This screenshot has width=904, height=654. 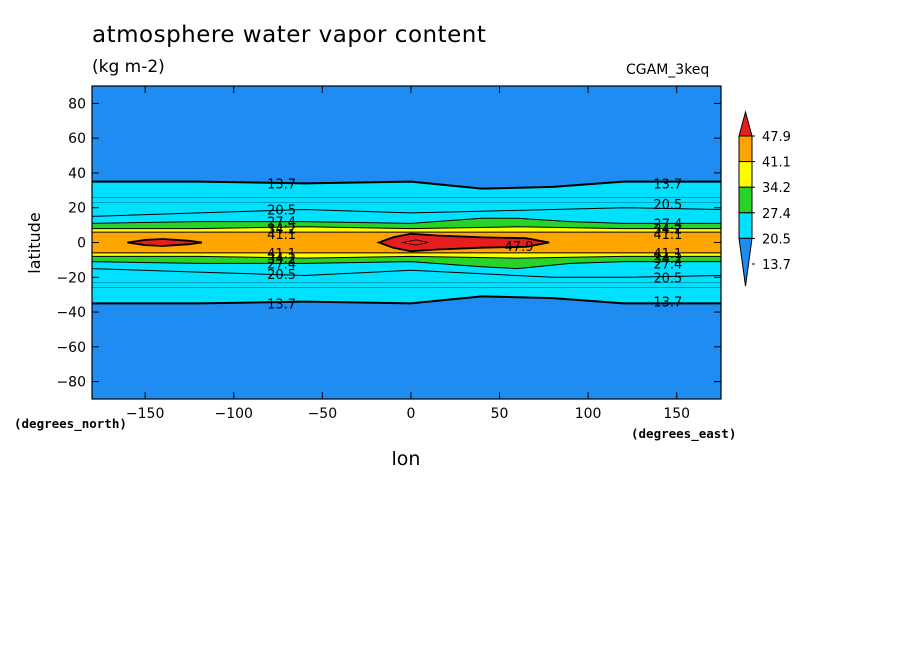 What do you see at coordinates (668, 70) in the screenshot?
I see `case-label: CGAM_3keq` at bounding box center [668, 70].